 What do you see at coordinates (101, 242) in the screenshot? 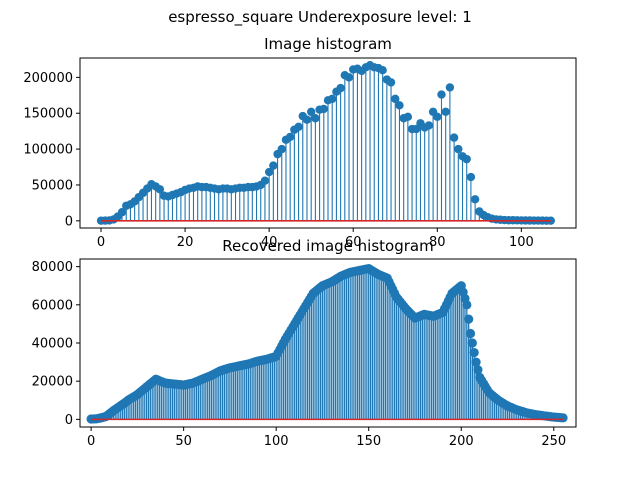
I see `top-x-tick-label: 0` at bounding box center [101, 242].